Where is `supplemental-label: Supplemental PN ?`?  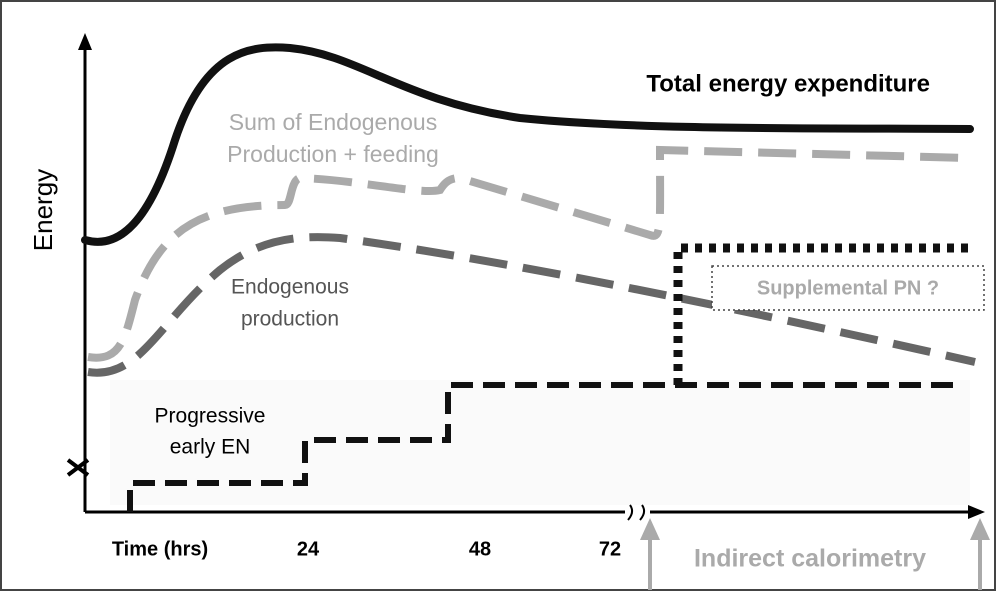 supplemental-label: Supplemental PN ? is located at coordinates (848, 288).